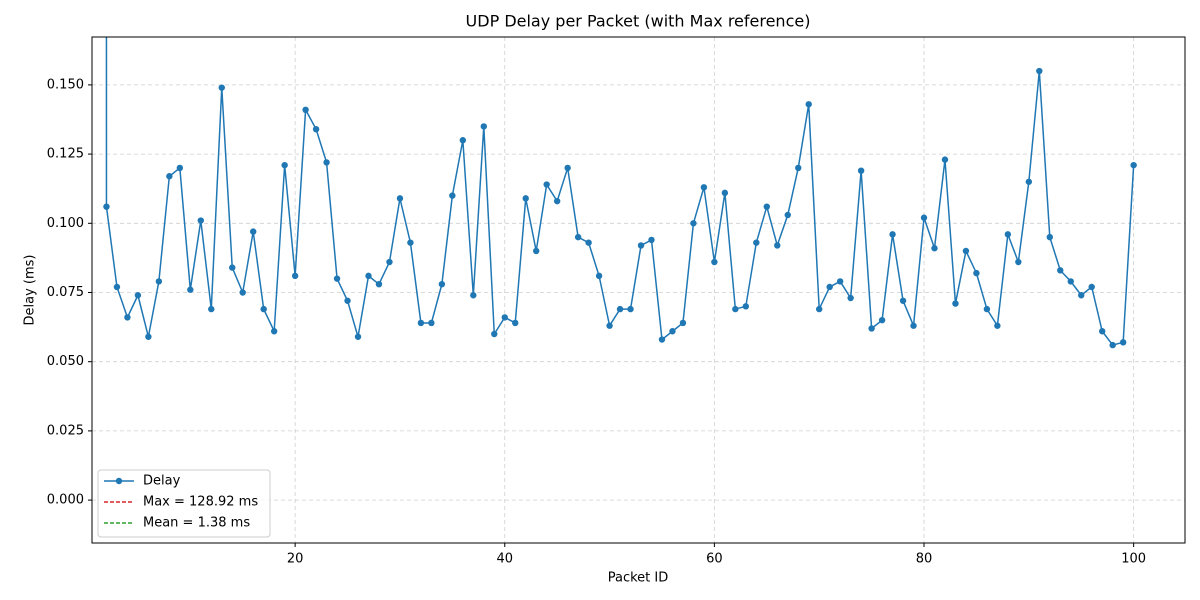 The image size is (1200, 600). What do you see at coordinates (65, 430) in the screenshot?
I see `y-tick-label: 0.025` at bounding box center [65, 430].